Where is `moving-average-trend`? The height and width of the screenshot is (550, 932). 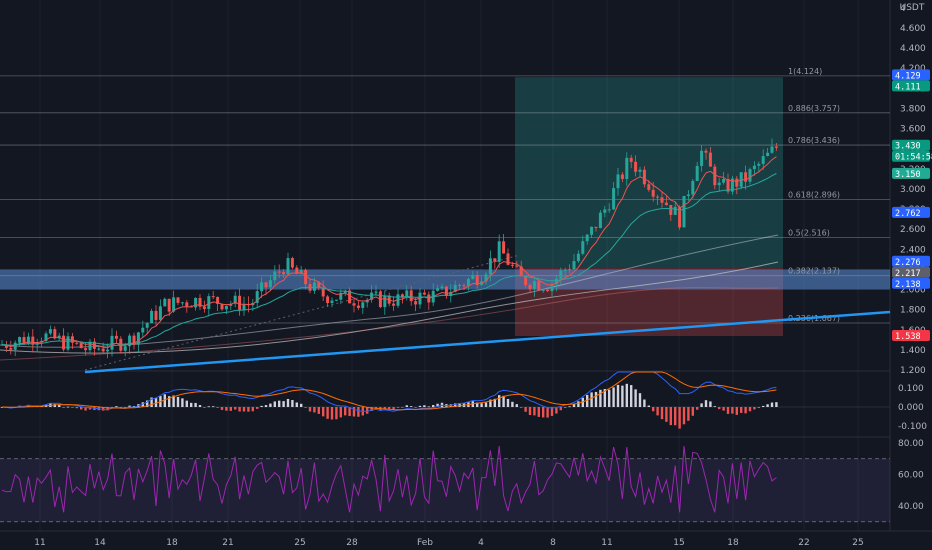 moving-average-trend is located at coordinates (389, 324).